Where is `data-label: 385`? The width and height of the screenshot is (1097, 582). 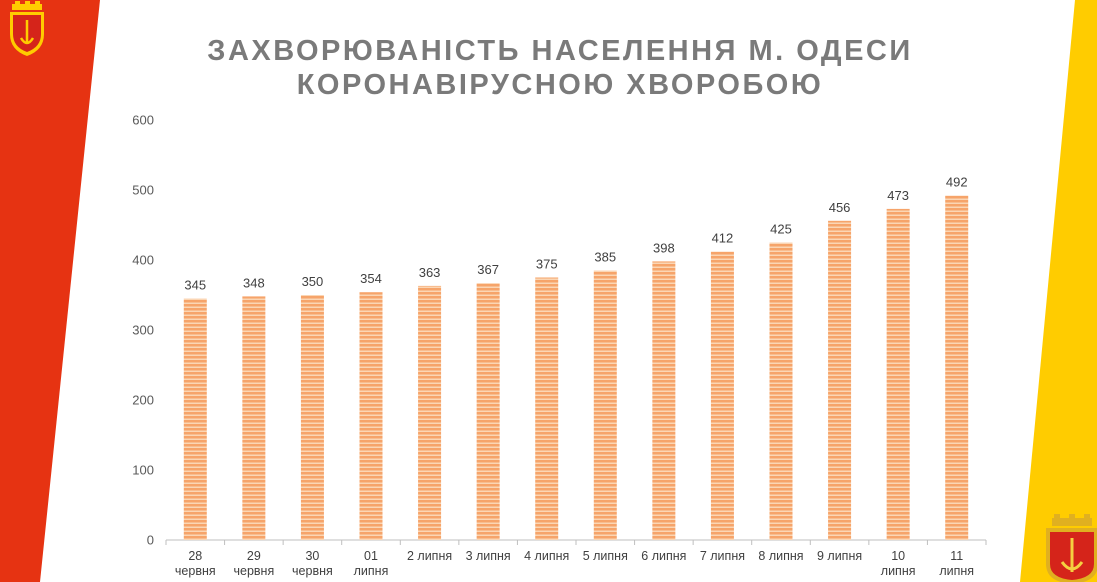
data-label: 385 is located at coordinates (605, 257).